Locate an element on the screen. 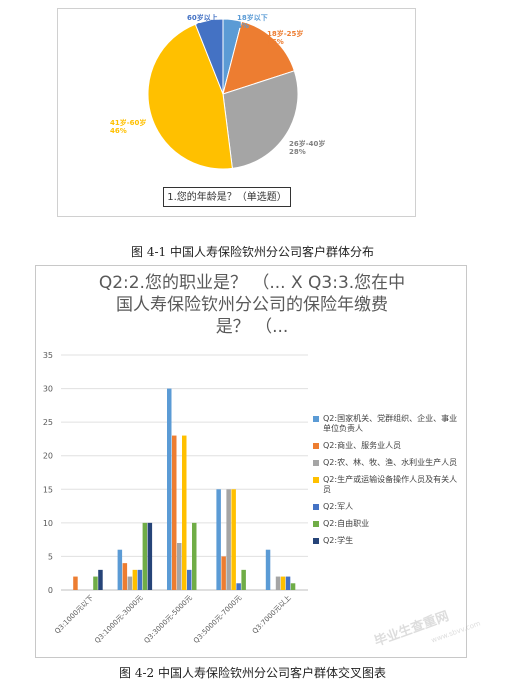 The width and height of the screenshot is (505, 684). bar-s5-c3 is located at coordinates (243, 579).